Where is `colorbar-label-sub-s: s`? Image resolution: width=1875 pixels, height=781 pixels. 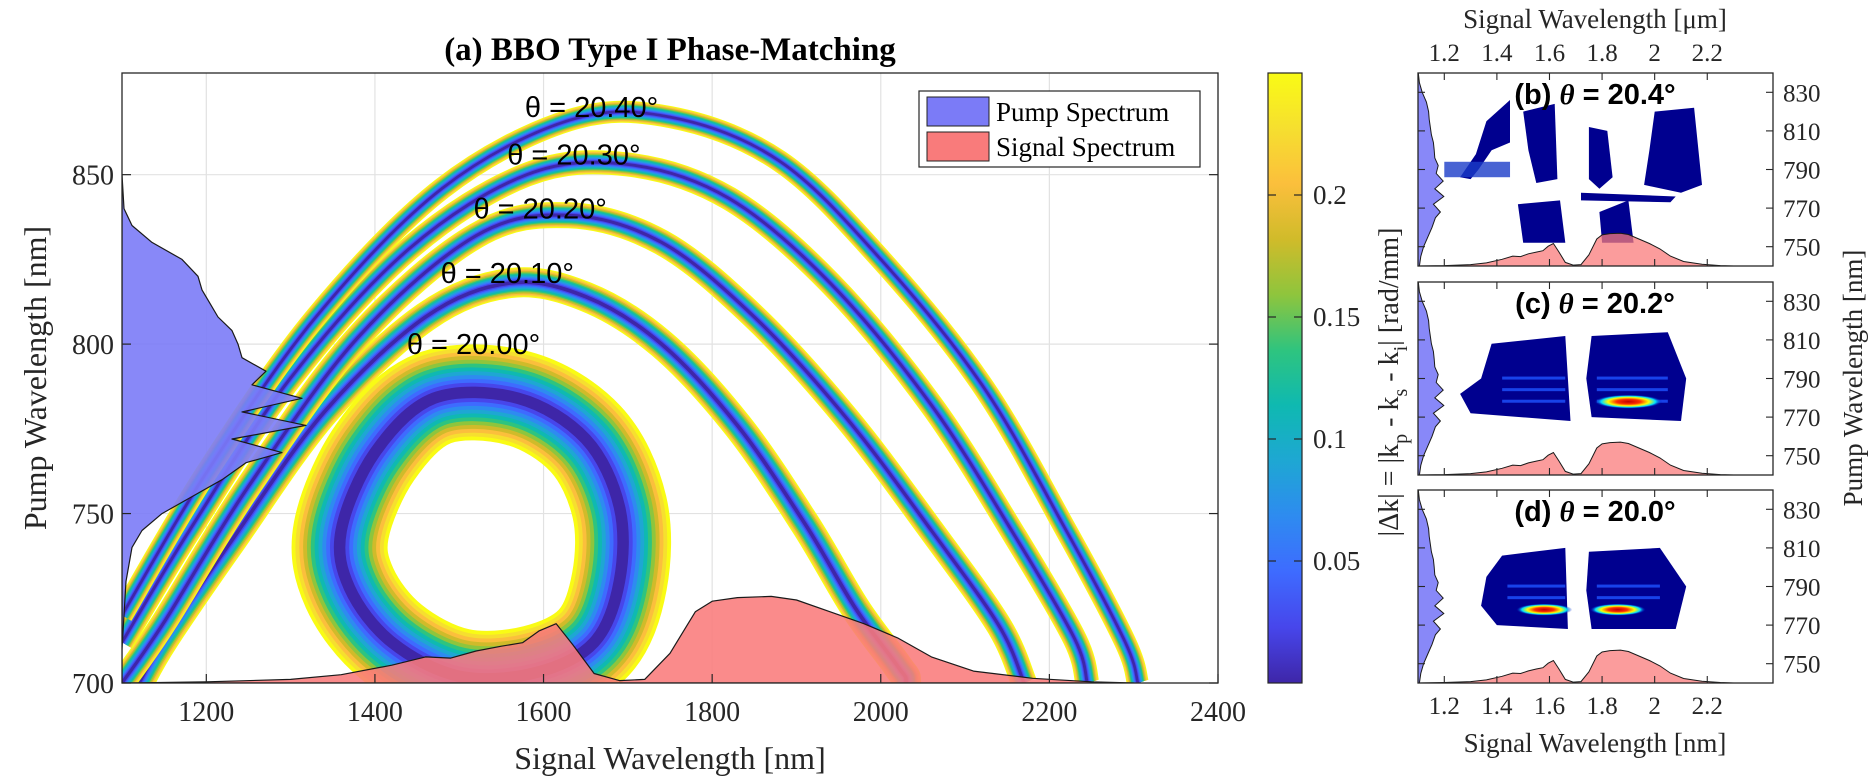 colorbar-label-sub-s: s is located at coordinates (1401, 393).